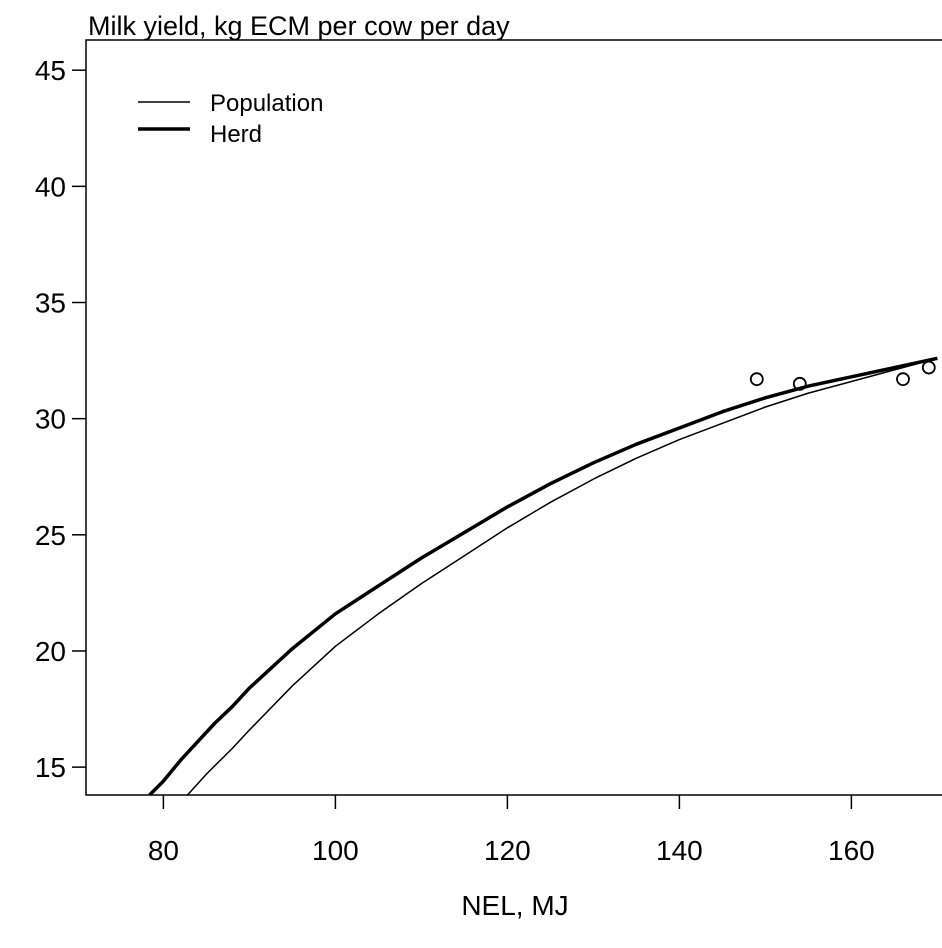 The height and width of the screenshot is (948, 942). Describe the element at coordinates (230, 119) in the screenshot. I see `legend: Population Herd` at that location.